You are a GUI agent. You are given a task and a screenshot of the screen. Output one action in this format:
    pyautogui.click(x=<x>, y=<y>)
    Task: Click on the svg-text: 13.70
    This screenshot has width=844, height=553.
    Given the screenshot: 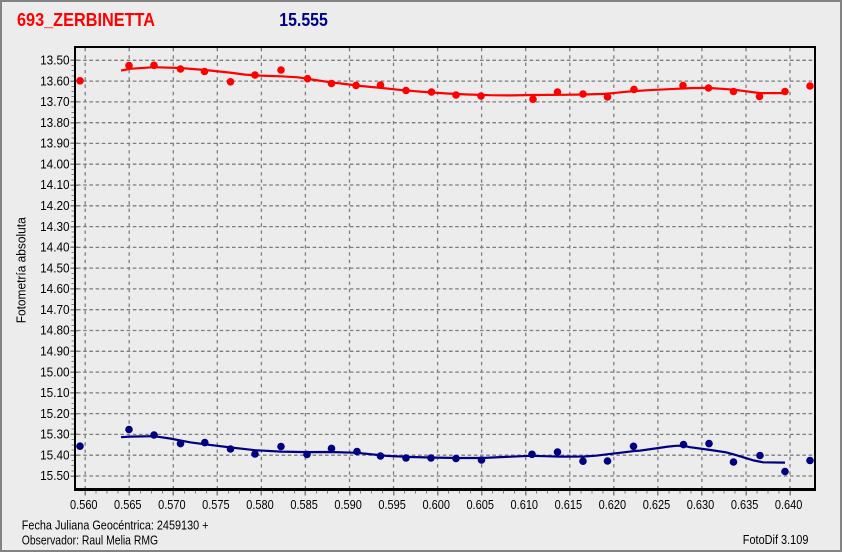 What is the action you would take?
    pyautogui.click(x=55, y=101)
    